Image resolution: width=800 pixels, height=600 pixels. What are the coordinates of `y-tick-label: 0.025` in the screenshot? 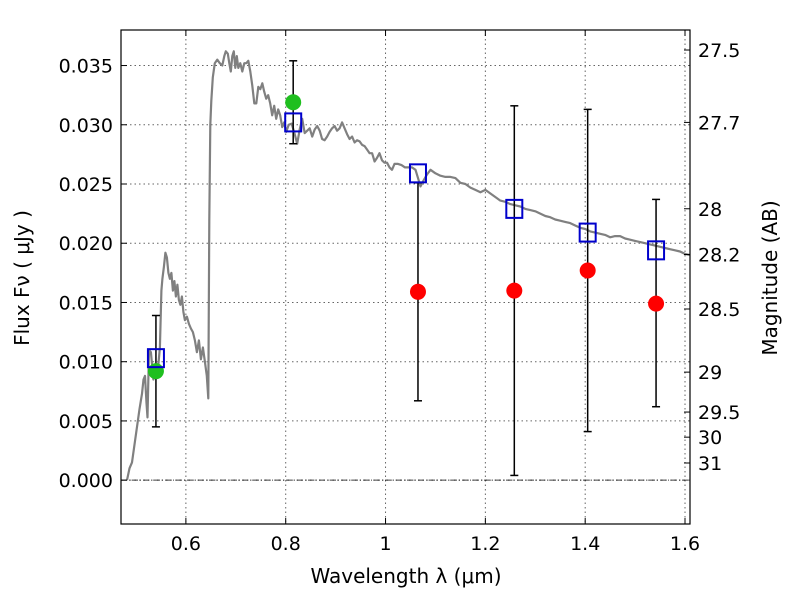 It's located at (86, 185).